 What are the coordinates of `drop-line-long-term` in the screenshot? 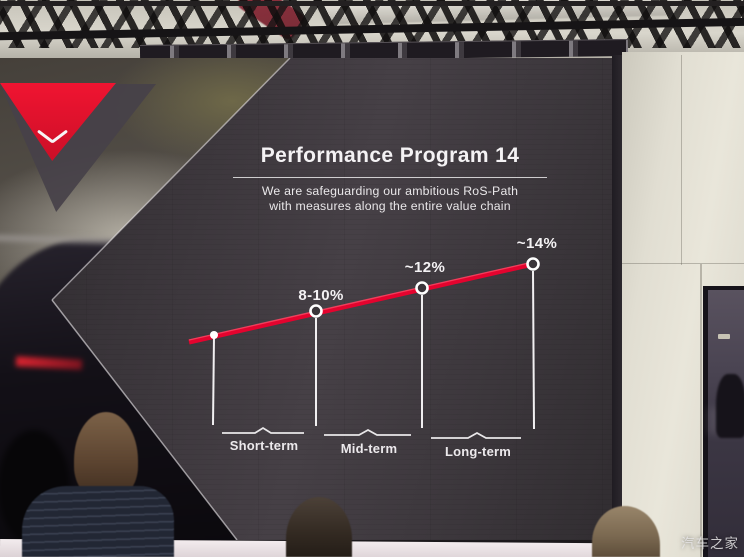 It's located at (533, 350).